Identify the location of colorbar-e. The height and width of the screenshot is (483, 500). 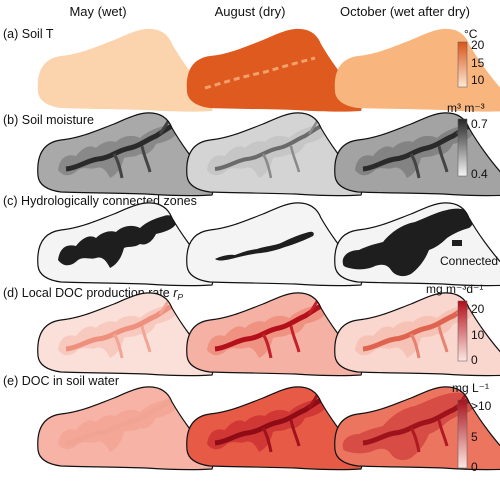
(462, 434).